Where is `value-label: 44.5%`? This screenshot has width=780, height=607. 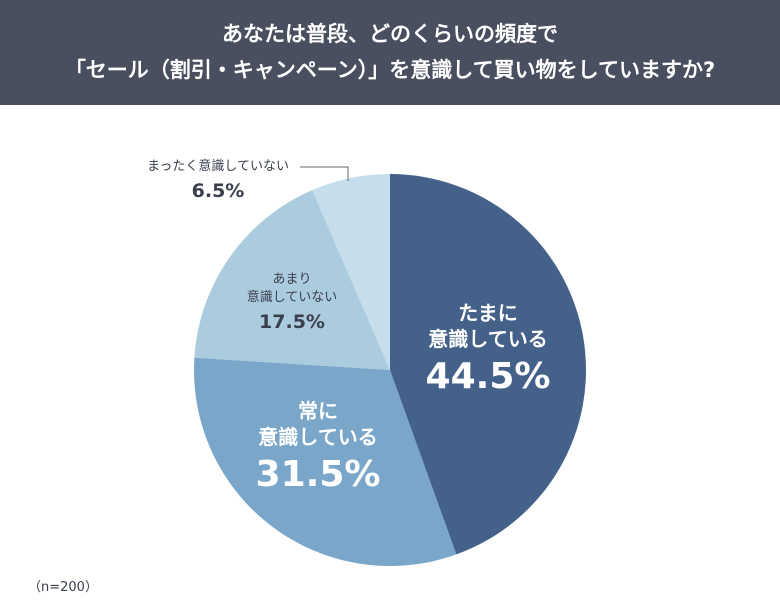 value-label: 44.5% is located at coordinates (488, 376).